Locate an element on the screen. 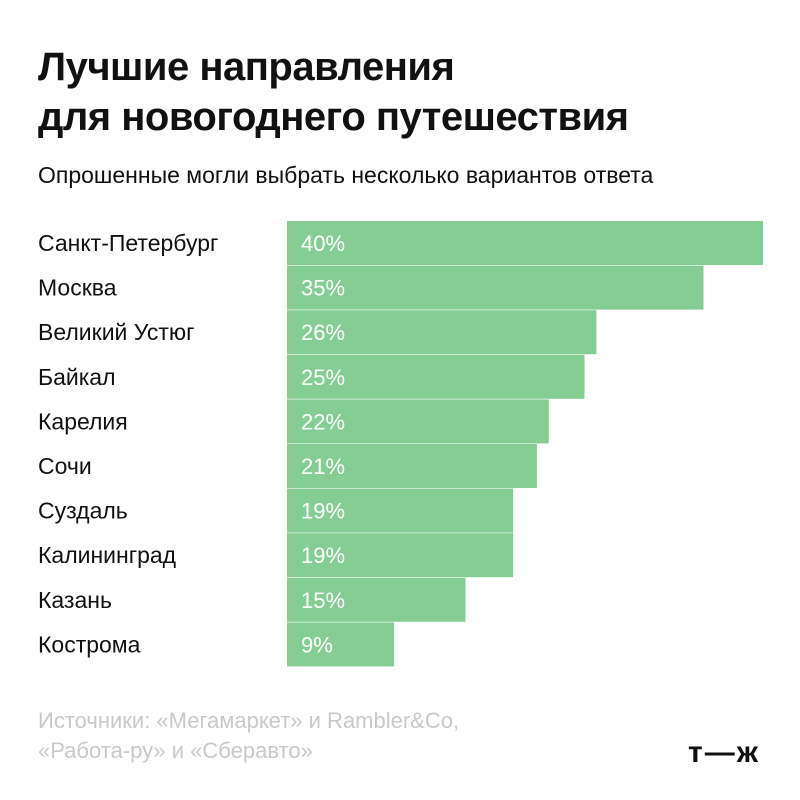  category-label-6: Сочи is located at coordinates (65, 466).